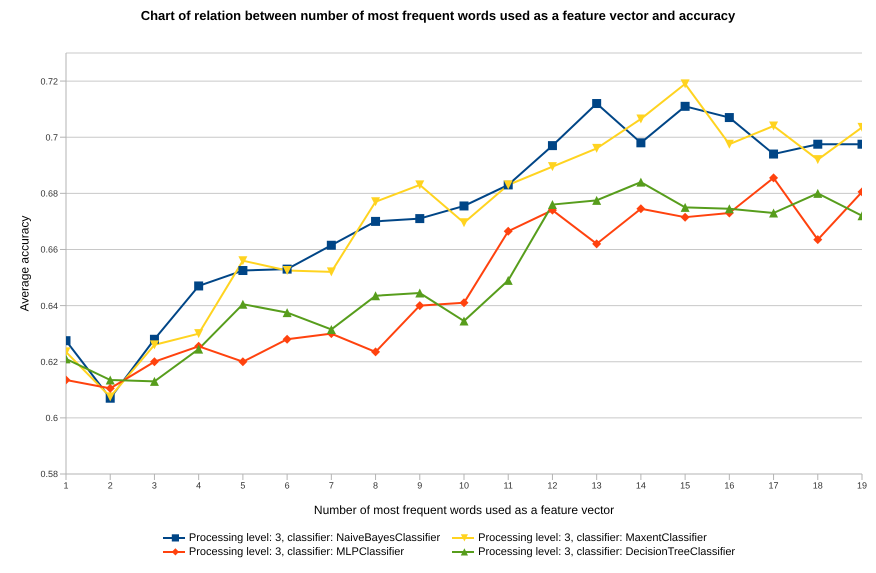 This screenshot has height=573, width=876. What do you see at coordinates (773, 485) in the screenshot?
I see `x-tick-label: 17` at bounding box center [773, 485].